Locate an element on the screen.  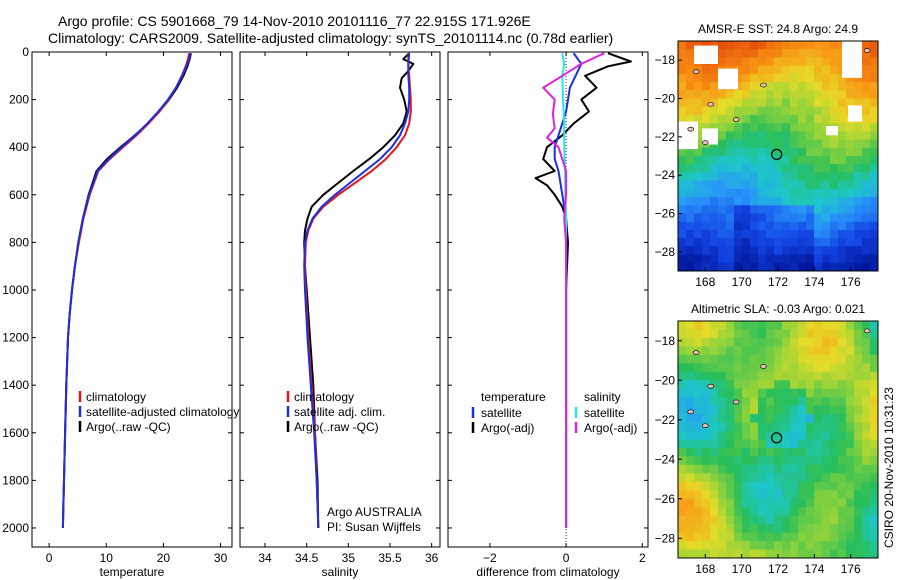
sst-map-lon-tick-label: 176 is located at coordinates (851, 282).